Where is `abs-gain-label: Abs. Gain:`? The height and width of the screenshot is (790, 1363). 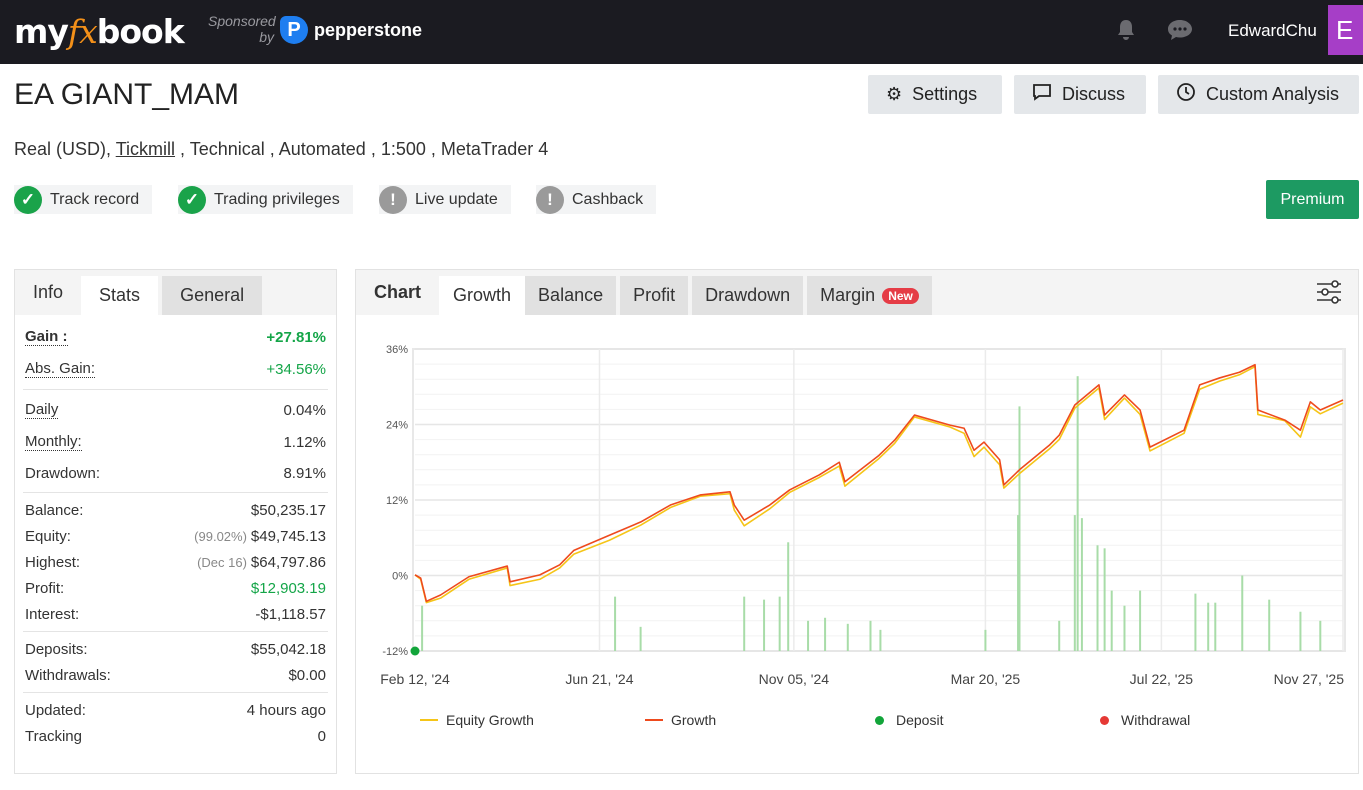
abs-gain-label: Abs. Gain: is located at coordinates (60, 368).